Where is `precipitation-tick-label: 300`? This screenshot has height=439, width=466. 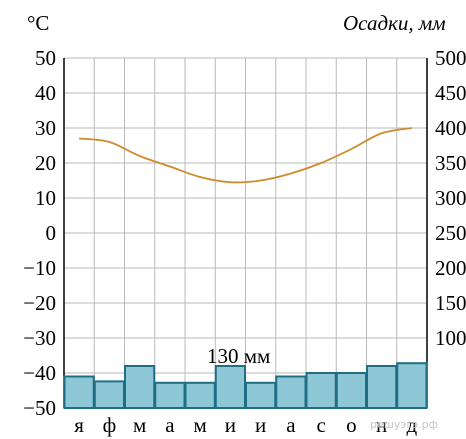 precipitation-tick-label: 300 is located at coordinates (450, 198).